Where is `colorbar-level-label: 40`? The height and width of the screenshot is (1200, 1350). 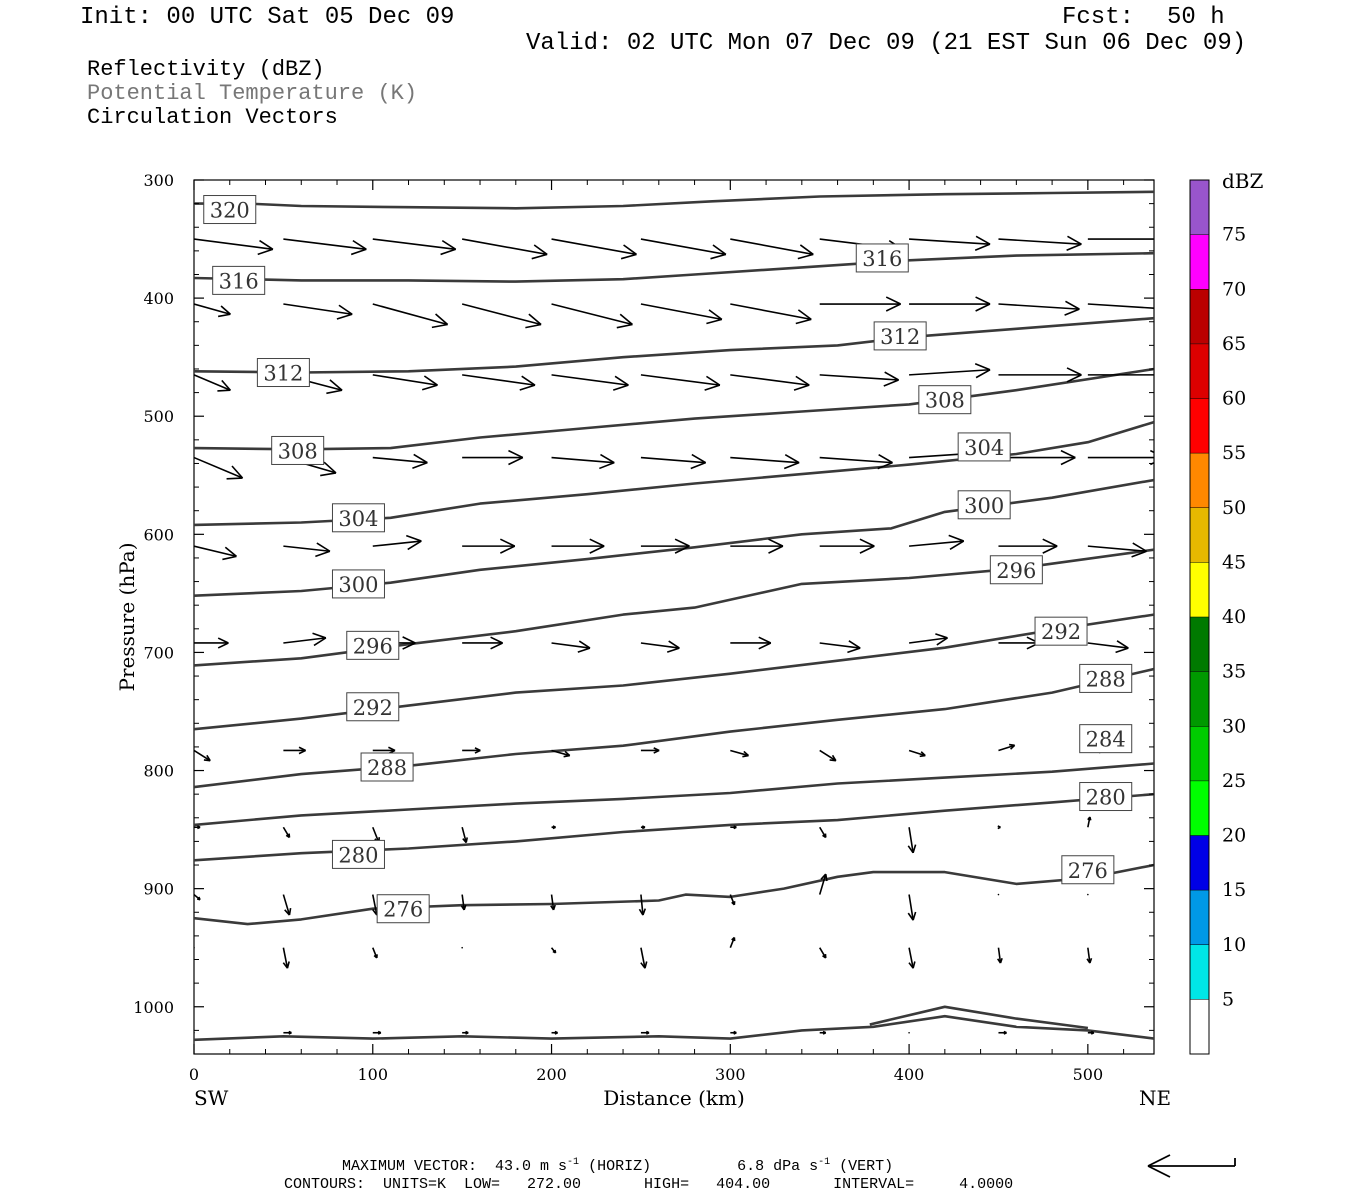
colorbar-level-label: 40 is located at coordinates (1234, 617).